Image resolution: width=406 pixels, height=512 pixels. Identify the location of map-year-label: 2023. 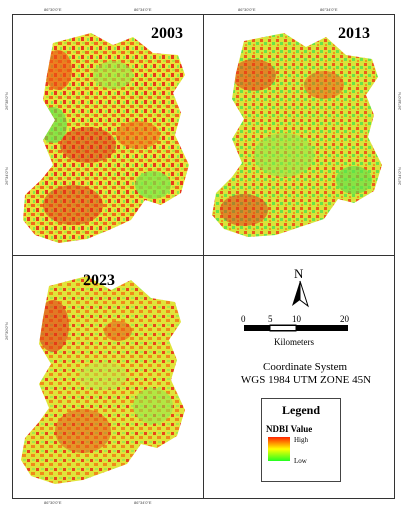
(99, 280).